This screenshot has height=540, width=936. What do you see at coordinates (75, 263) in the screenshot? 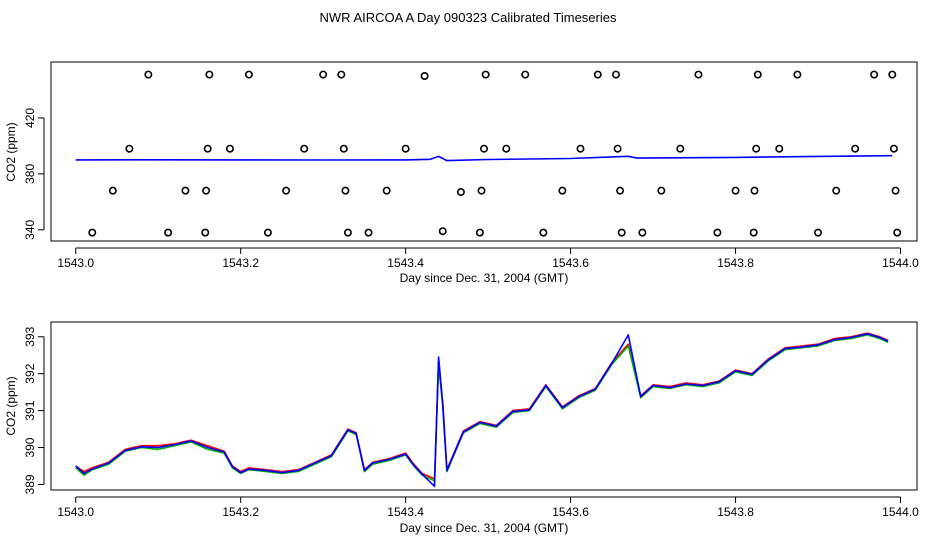
I see `top-x-tick-label: 1543.0` at bounding box center [75, 263].